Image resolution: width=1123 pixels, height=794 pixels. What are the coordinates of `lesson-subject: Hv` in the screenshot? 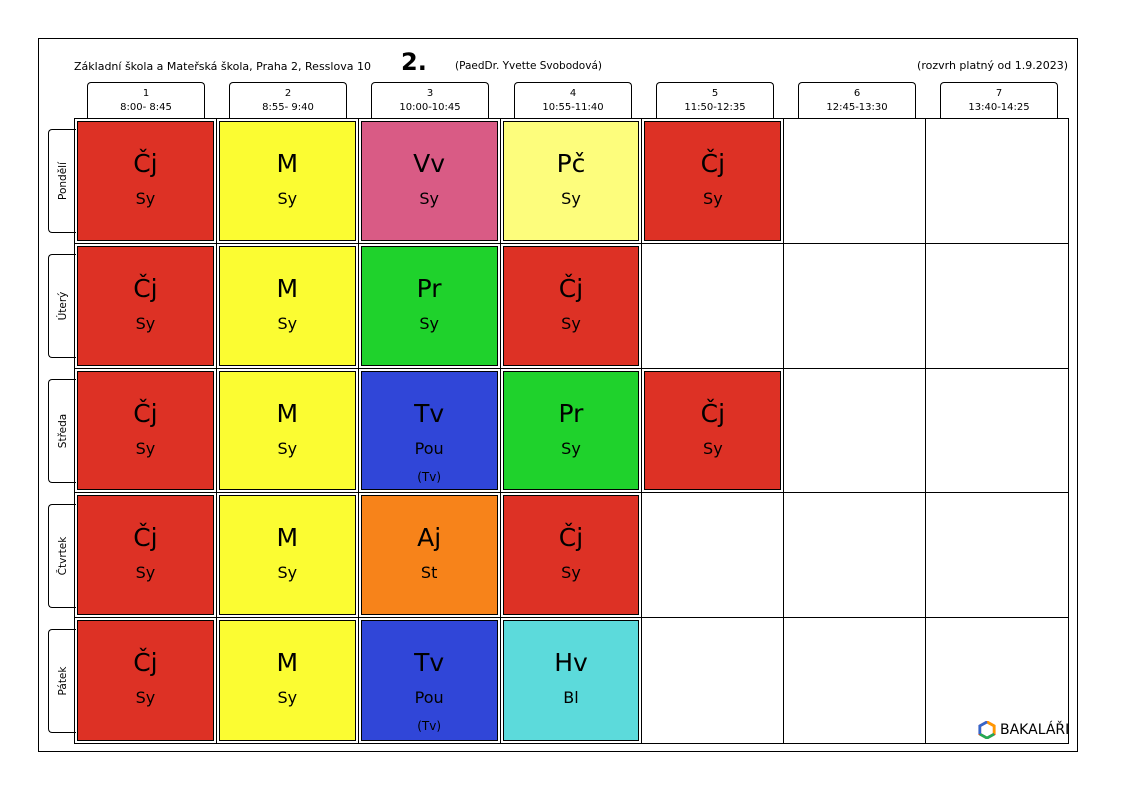 It's located at (571, 663).